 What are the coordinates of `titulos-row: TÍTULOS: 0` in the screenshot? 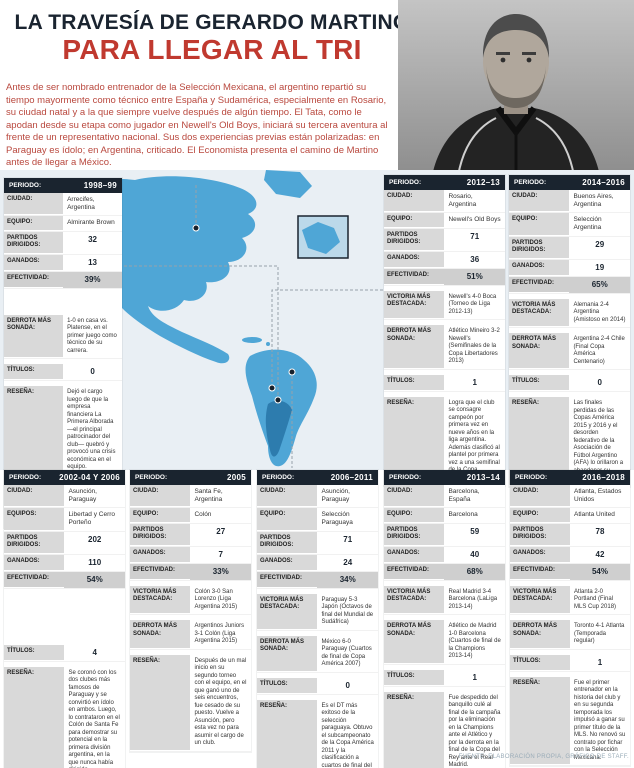 It's located at (569, 383).